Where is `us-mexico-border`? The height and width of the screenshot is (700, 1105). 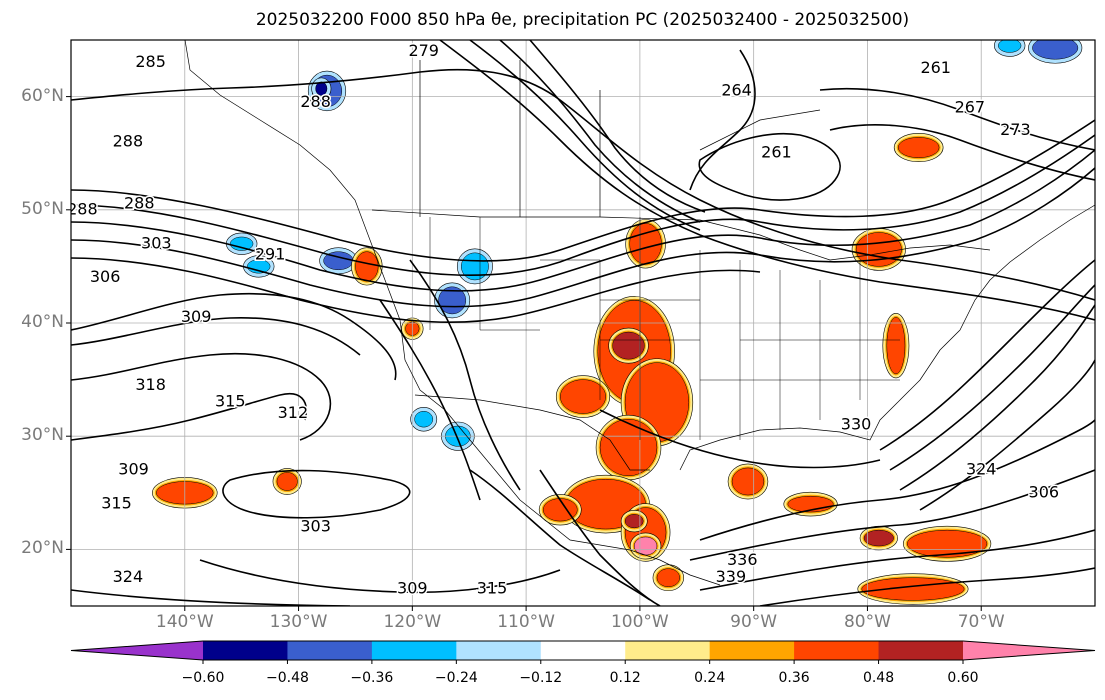 us-mexico-border is located at coordinates (532, 432).